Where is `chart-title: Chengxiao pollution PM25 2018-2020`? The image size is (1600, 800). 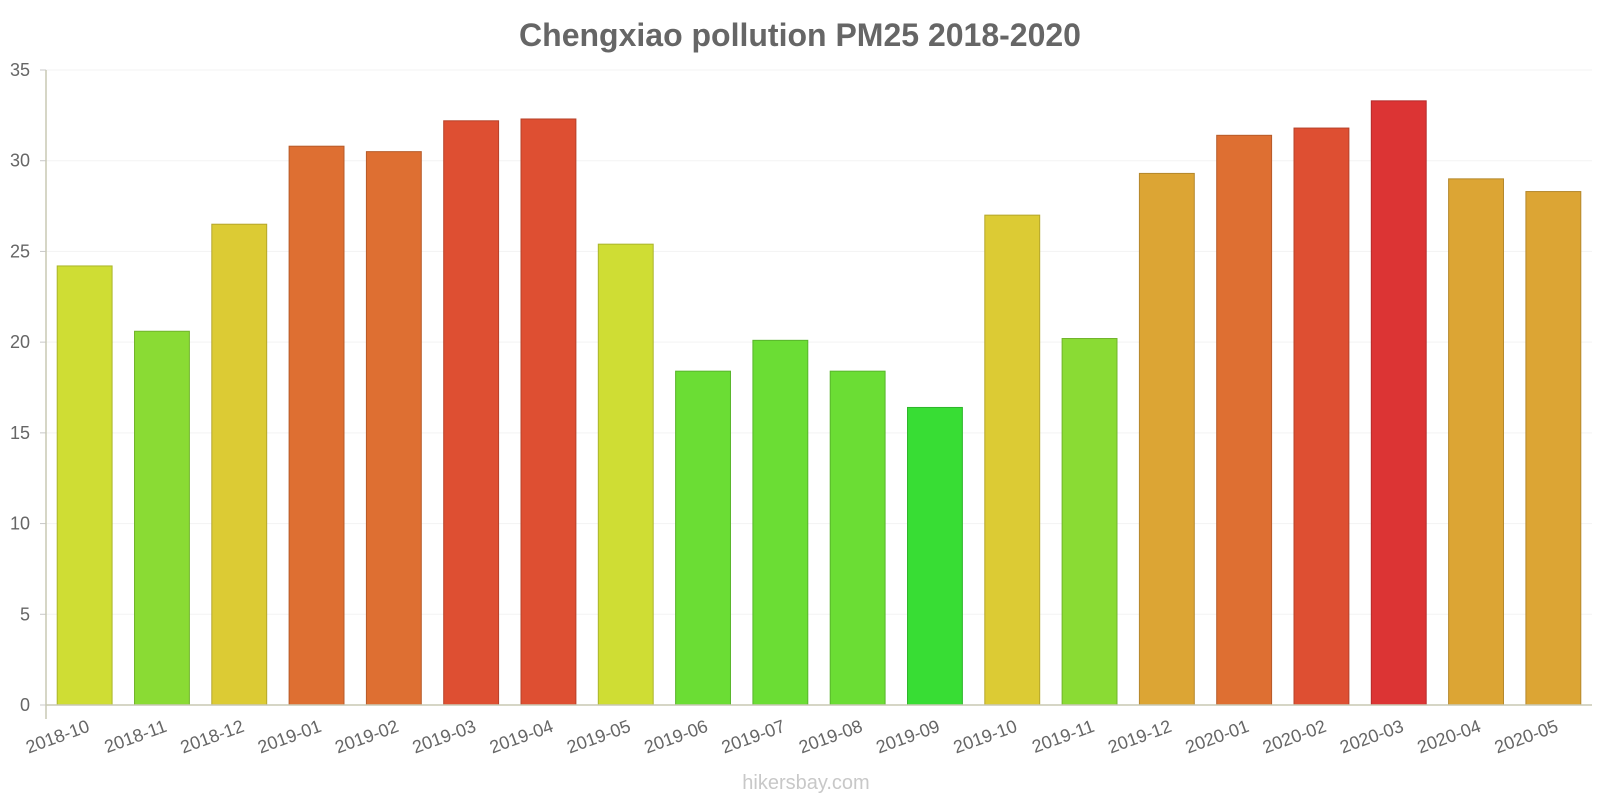
chart-title: Chengxiao pollution PM25 2018-2020 is located at coordinates (800, 35).